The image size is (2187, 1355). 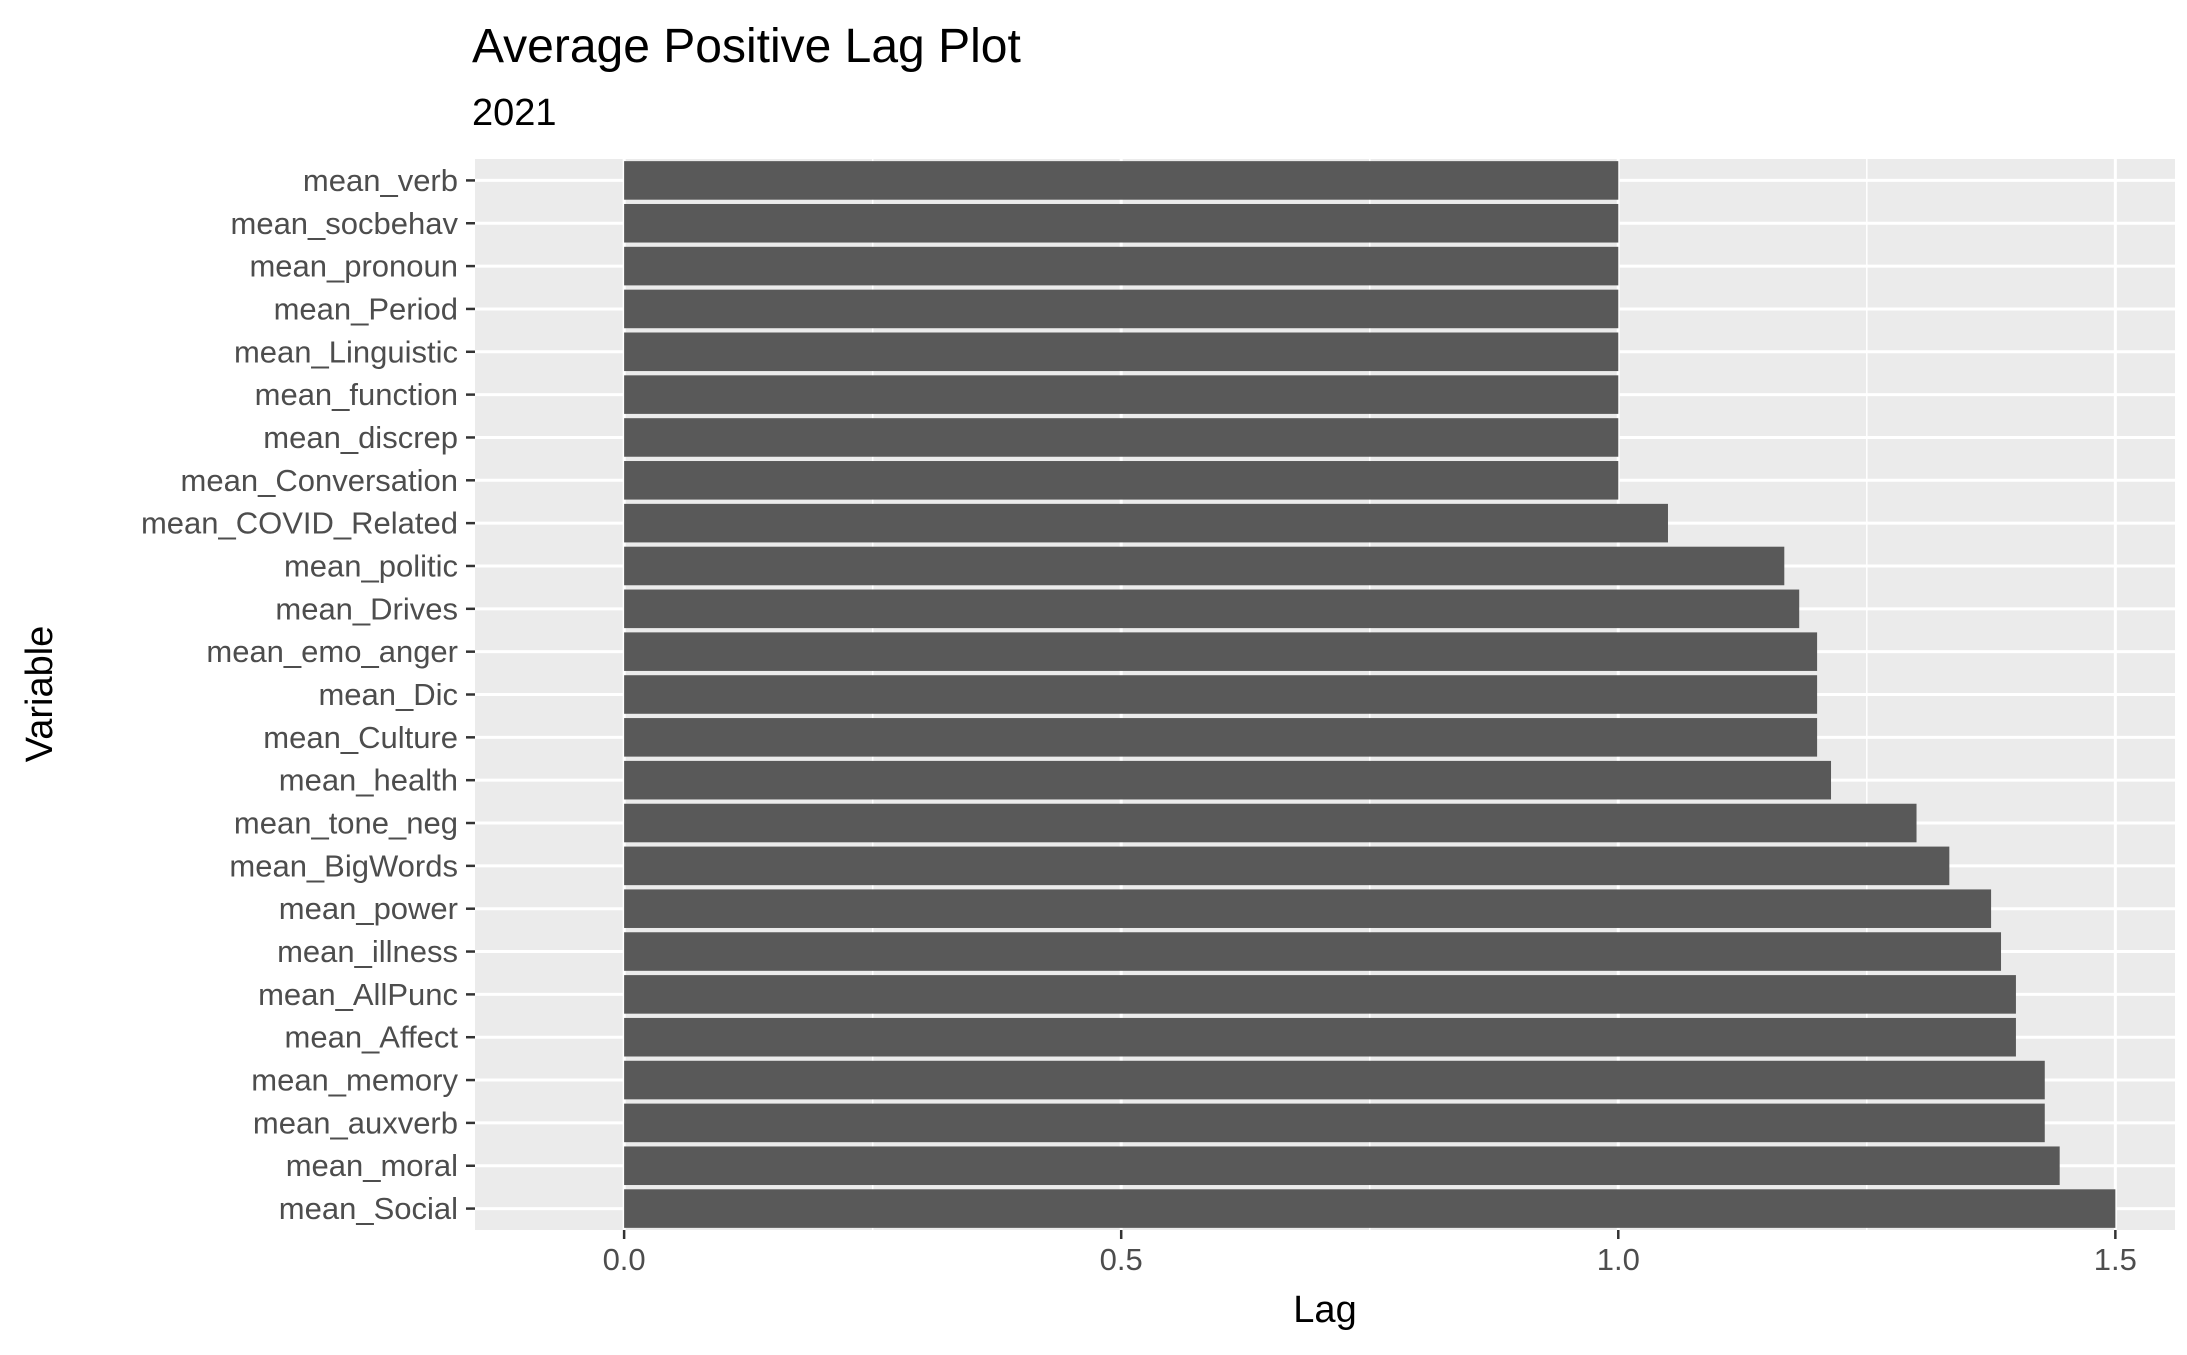 I want to click on y-tick-label: mean_Affect, so click(x=372, y=1037).